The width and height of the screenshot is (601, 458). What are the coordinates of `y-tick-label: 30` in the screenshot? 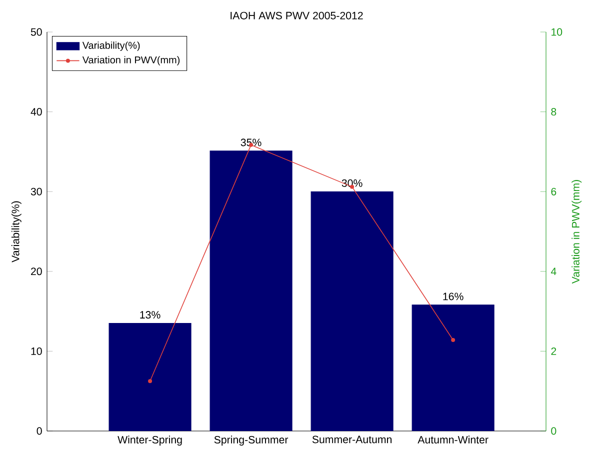 It's located at (36, 192).